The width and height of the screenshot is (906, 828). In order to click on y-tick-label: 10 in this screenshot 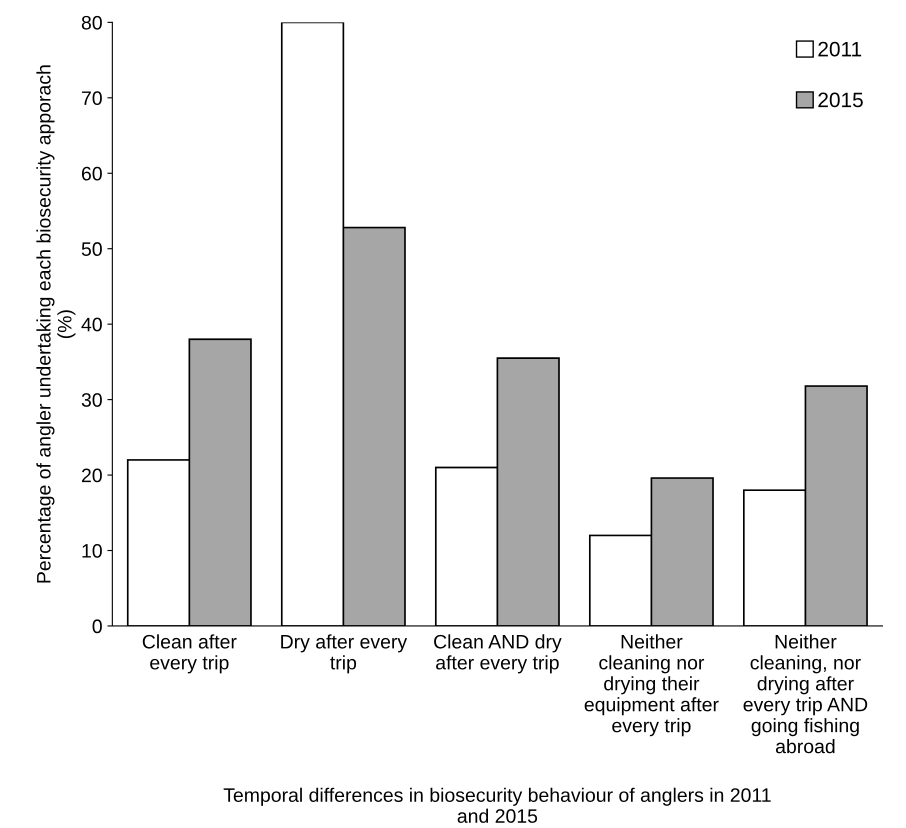, I will do `click(92, 551)`.